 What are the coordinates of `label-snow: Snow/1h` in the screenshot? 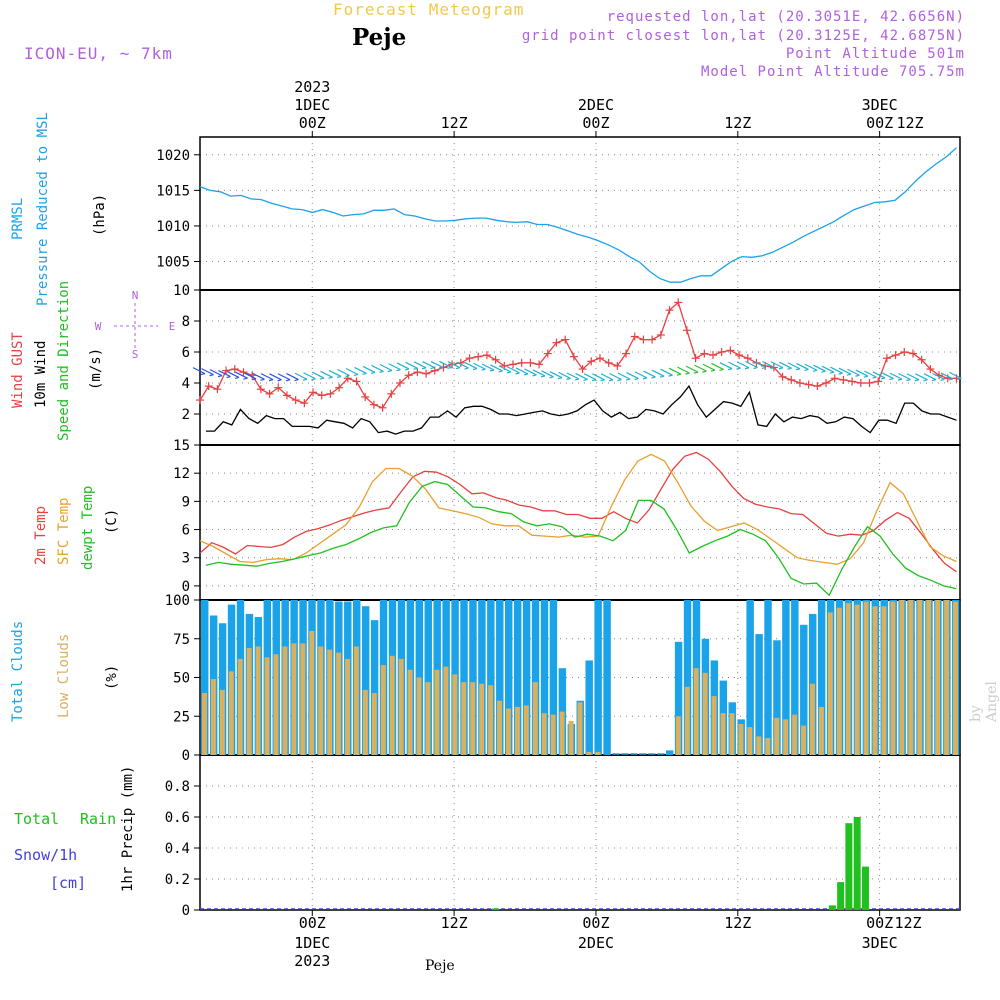 It's located at (46, 855).